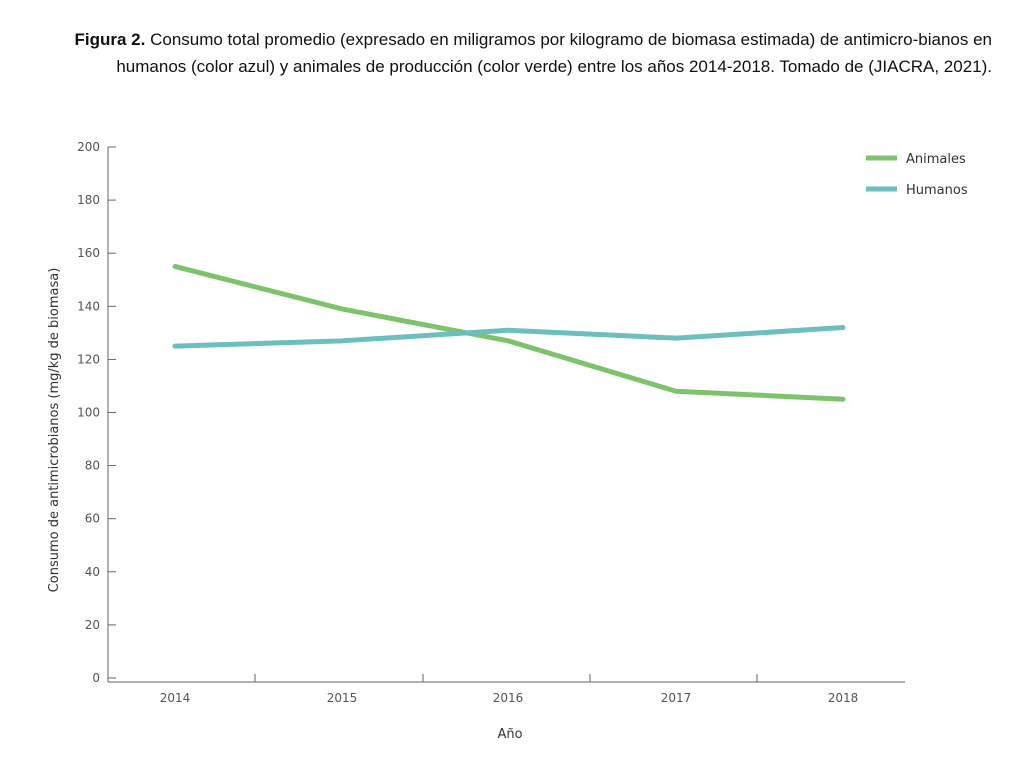  I want to click on y-tick-label: 40, so click(92, 572).